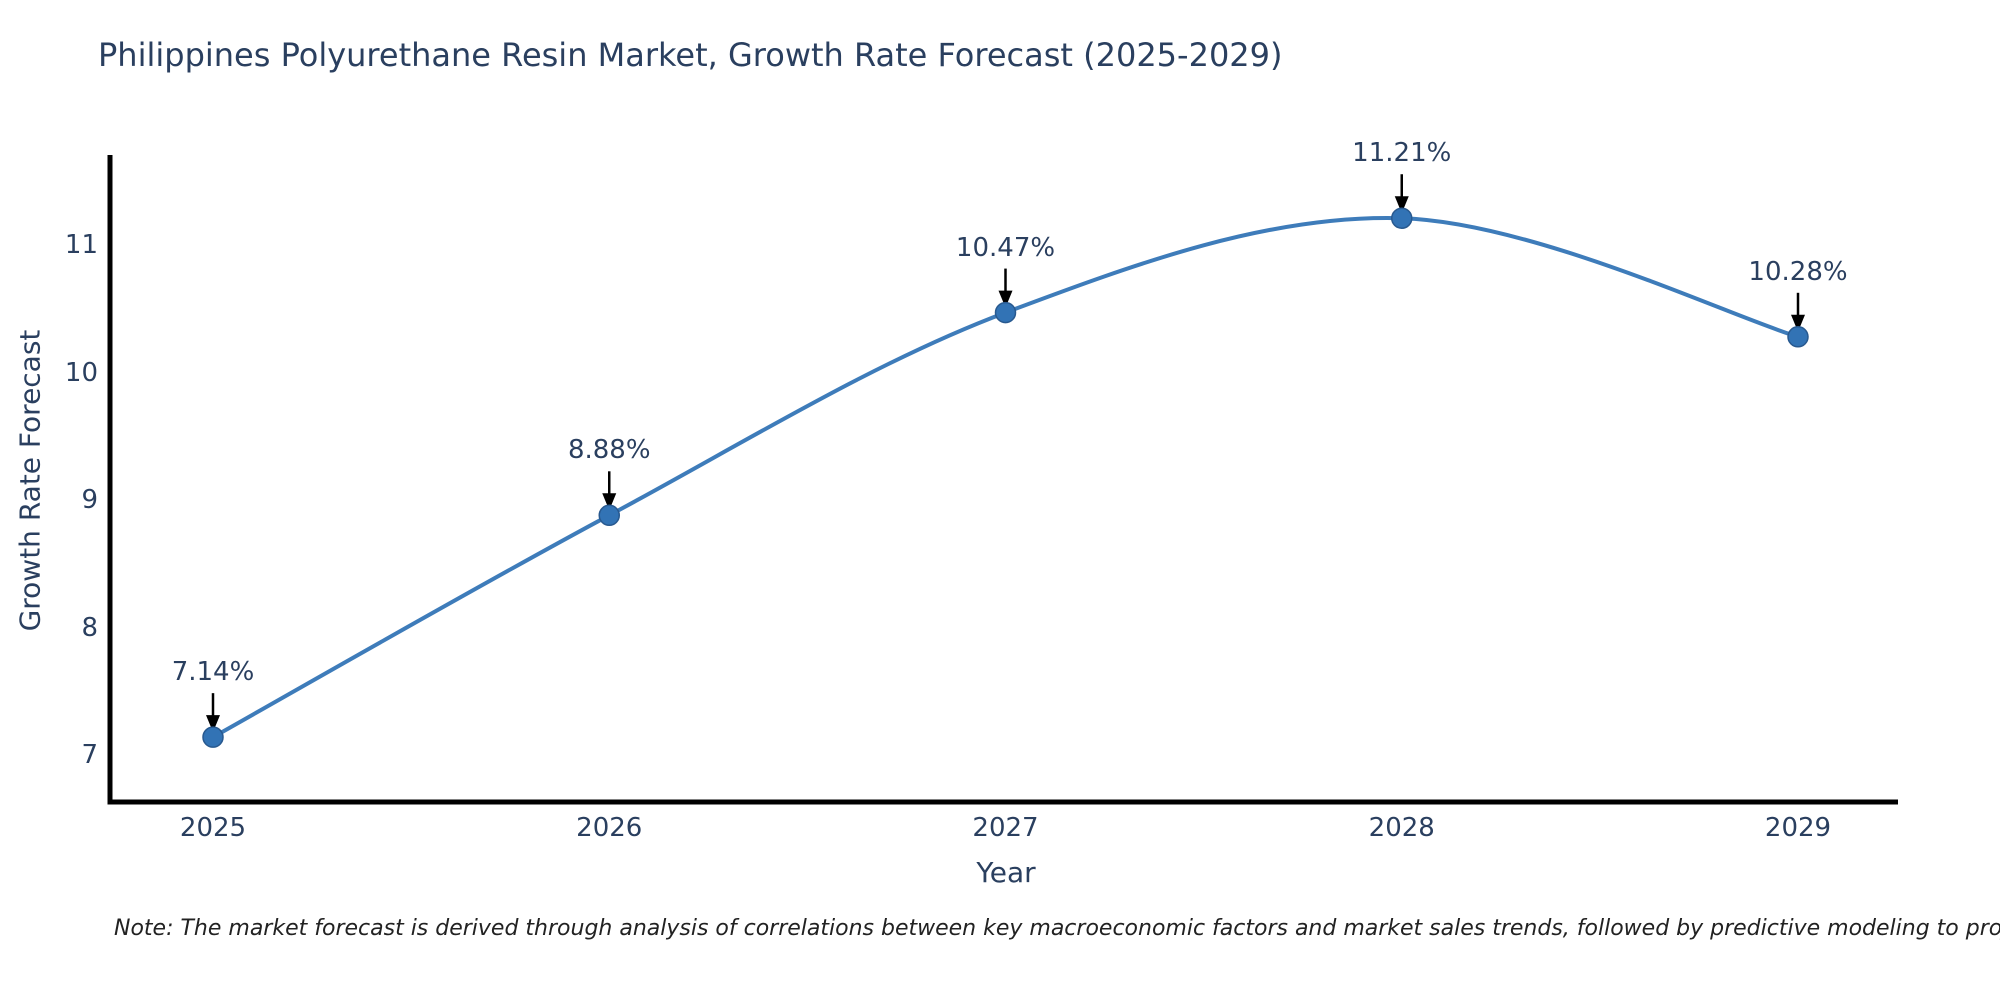 The height and width of the screenshot is (1000, 2000). What do you see at coordinates (1006, 872) in the screenshot?
I see `x-axis-title: Year` at bounding box center [1006, 872].